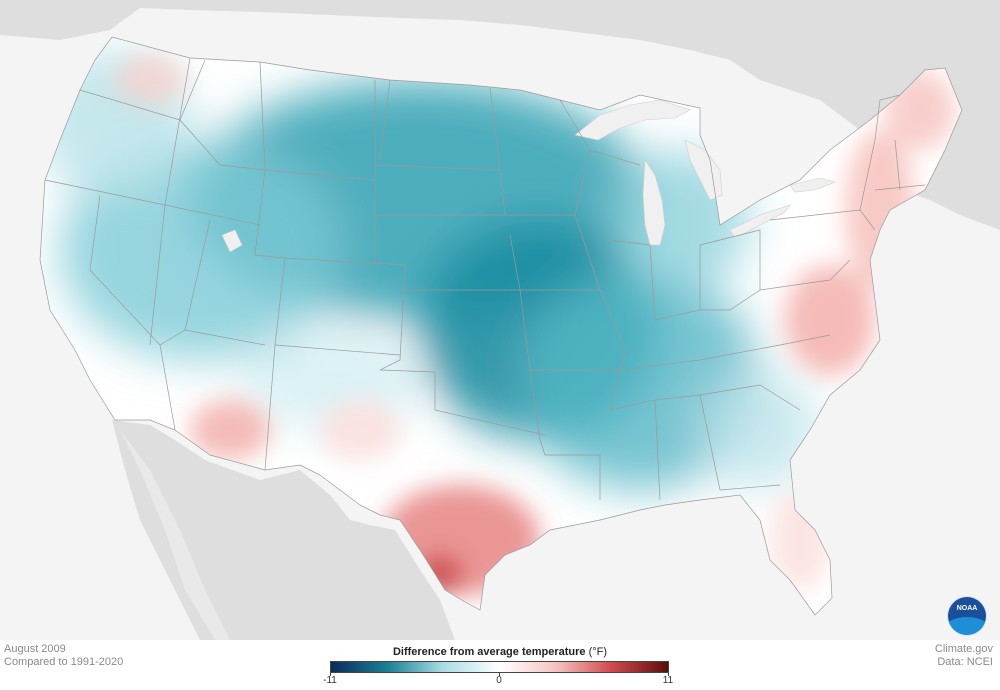 The image size is (1000, 690). I want to click on period-label: August 2009, so click(35, 649).